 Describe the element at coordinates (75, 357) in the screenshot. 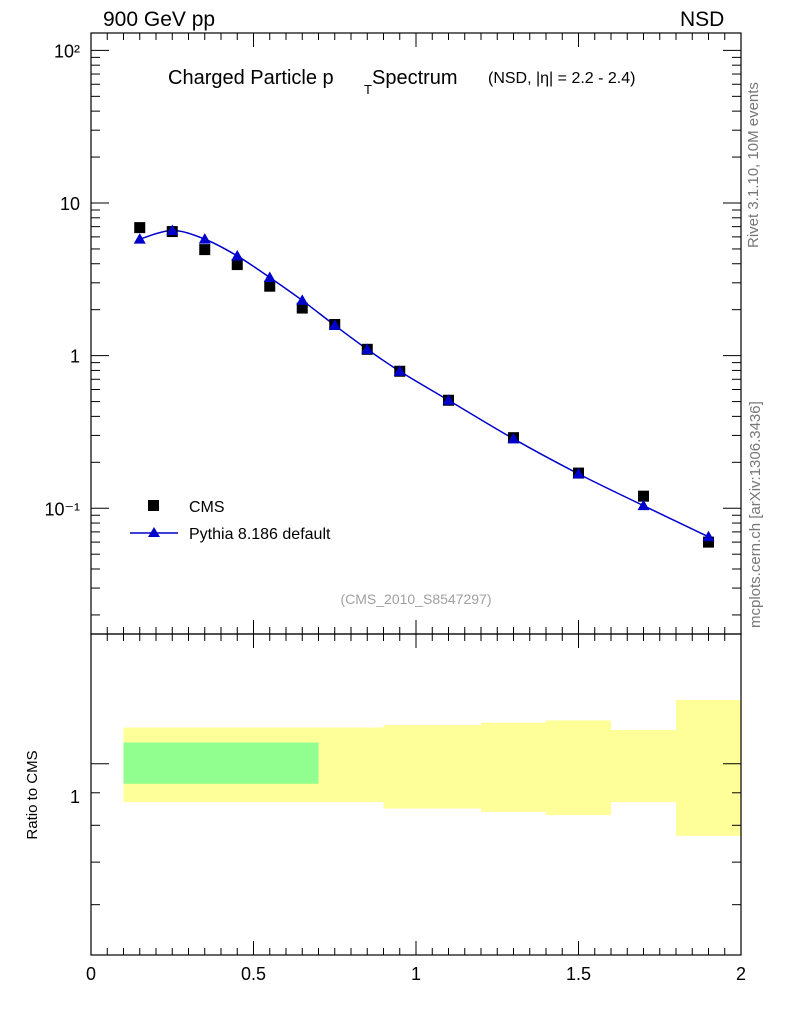

I see `main-y-tick-label: 1` at that location.